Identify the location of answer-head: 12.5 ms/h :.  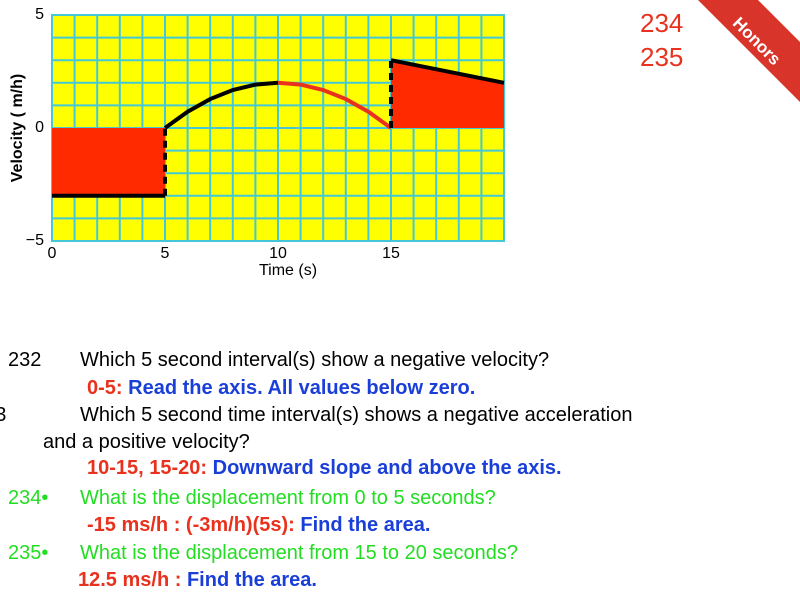
(130, 580).